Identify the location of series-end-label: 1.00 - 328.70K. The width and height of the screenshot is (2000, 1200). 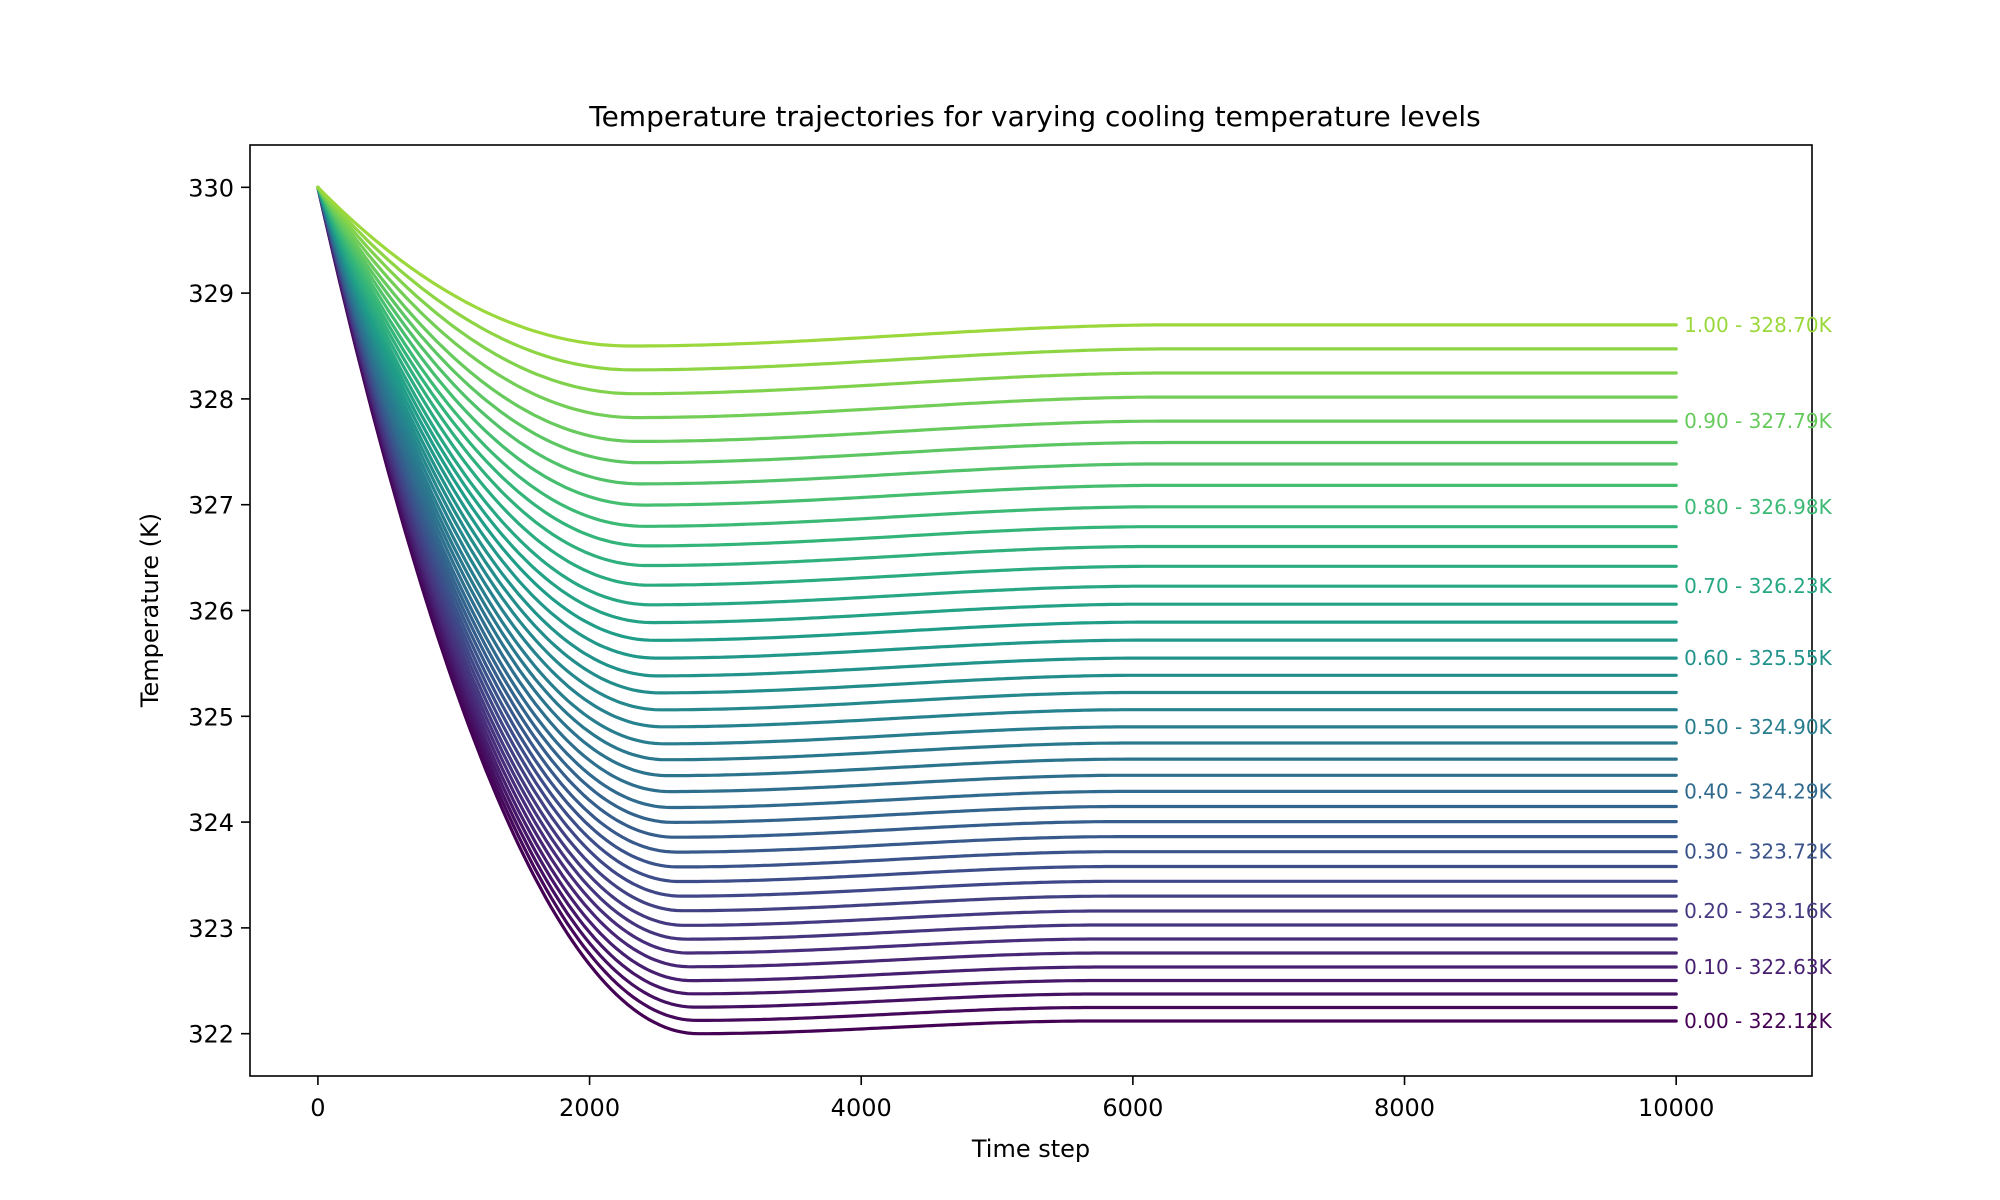
(1758, 325).